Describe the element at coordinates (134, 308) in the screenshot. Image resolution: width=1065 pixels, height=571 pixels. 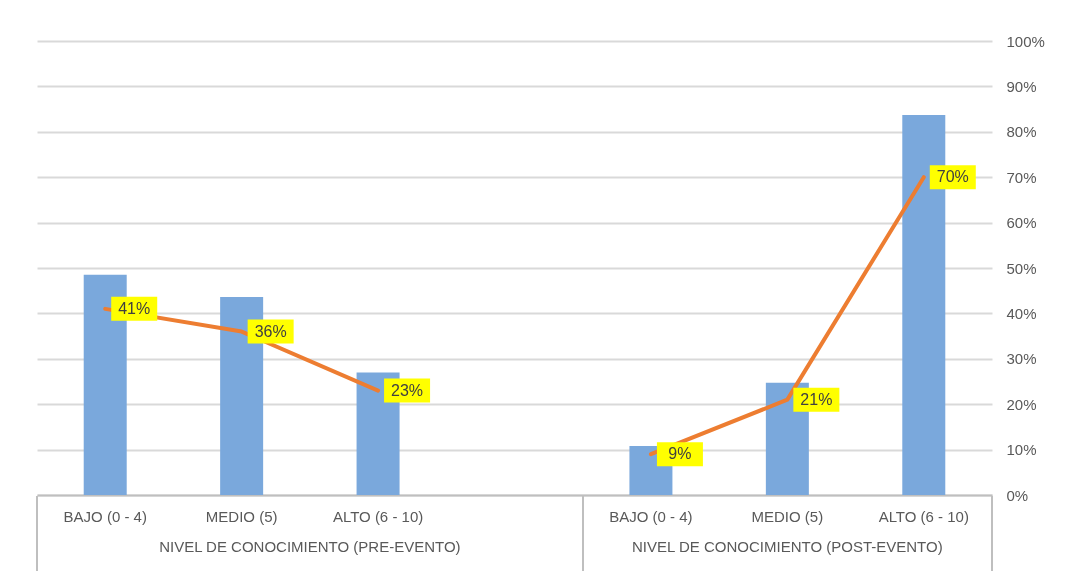
I see `data-label: 41%` at that location.